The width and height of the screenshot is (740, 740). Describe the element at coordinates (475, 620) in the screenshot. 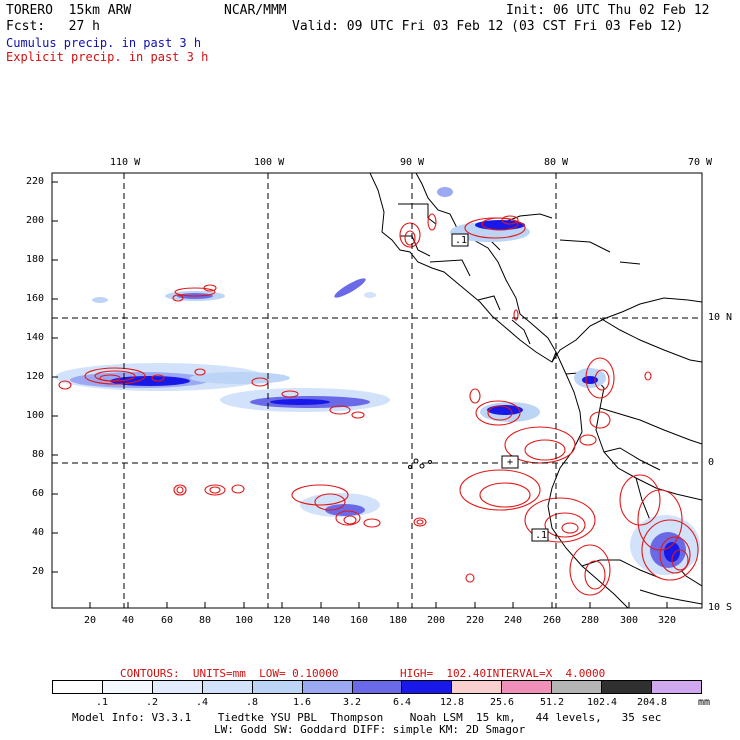

I see `x-tick-label: 220` at that location.